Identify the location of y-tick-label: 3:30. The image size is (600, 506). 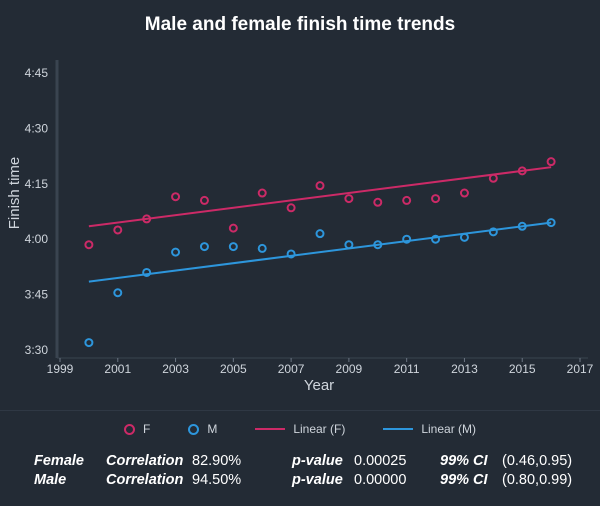
(37, 350).